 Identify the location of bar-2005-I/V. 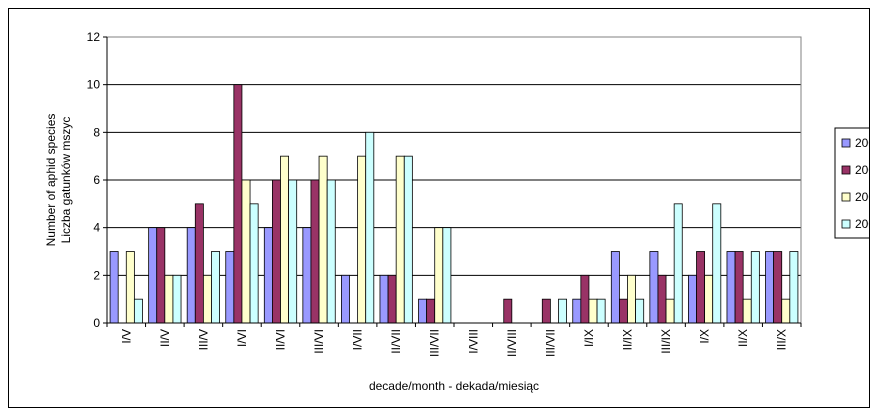
(138, 311).